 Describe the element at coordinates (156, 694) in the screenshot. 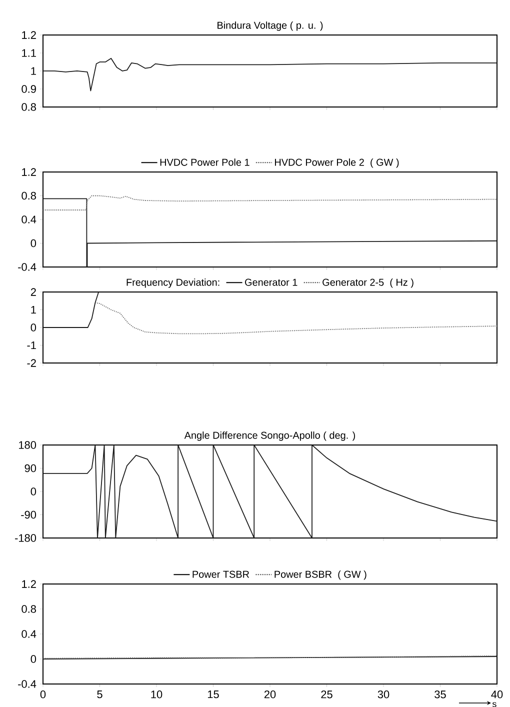

I see `x-tick-label: 10` at that location.